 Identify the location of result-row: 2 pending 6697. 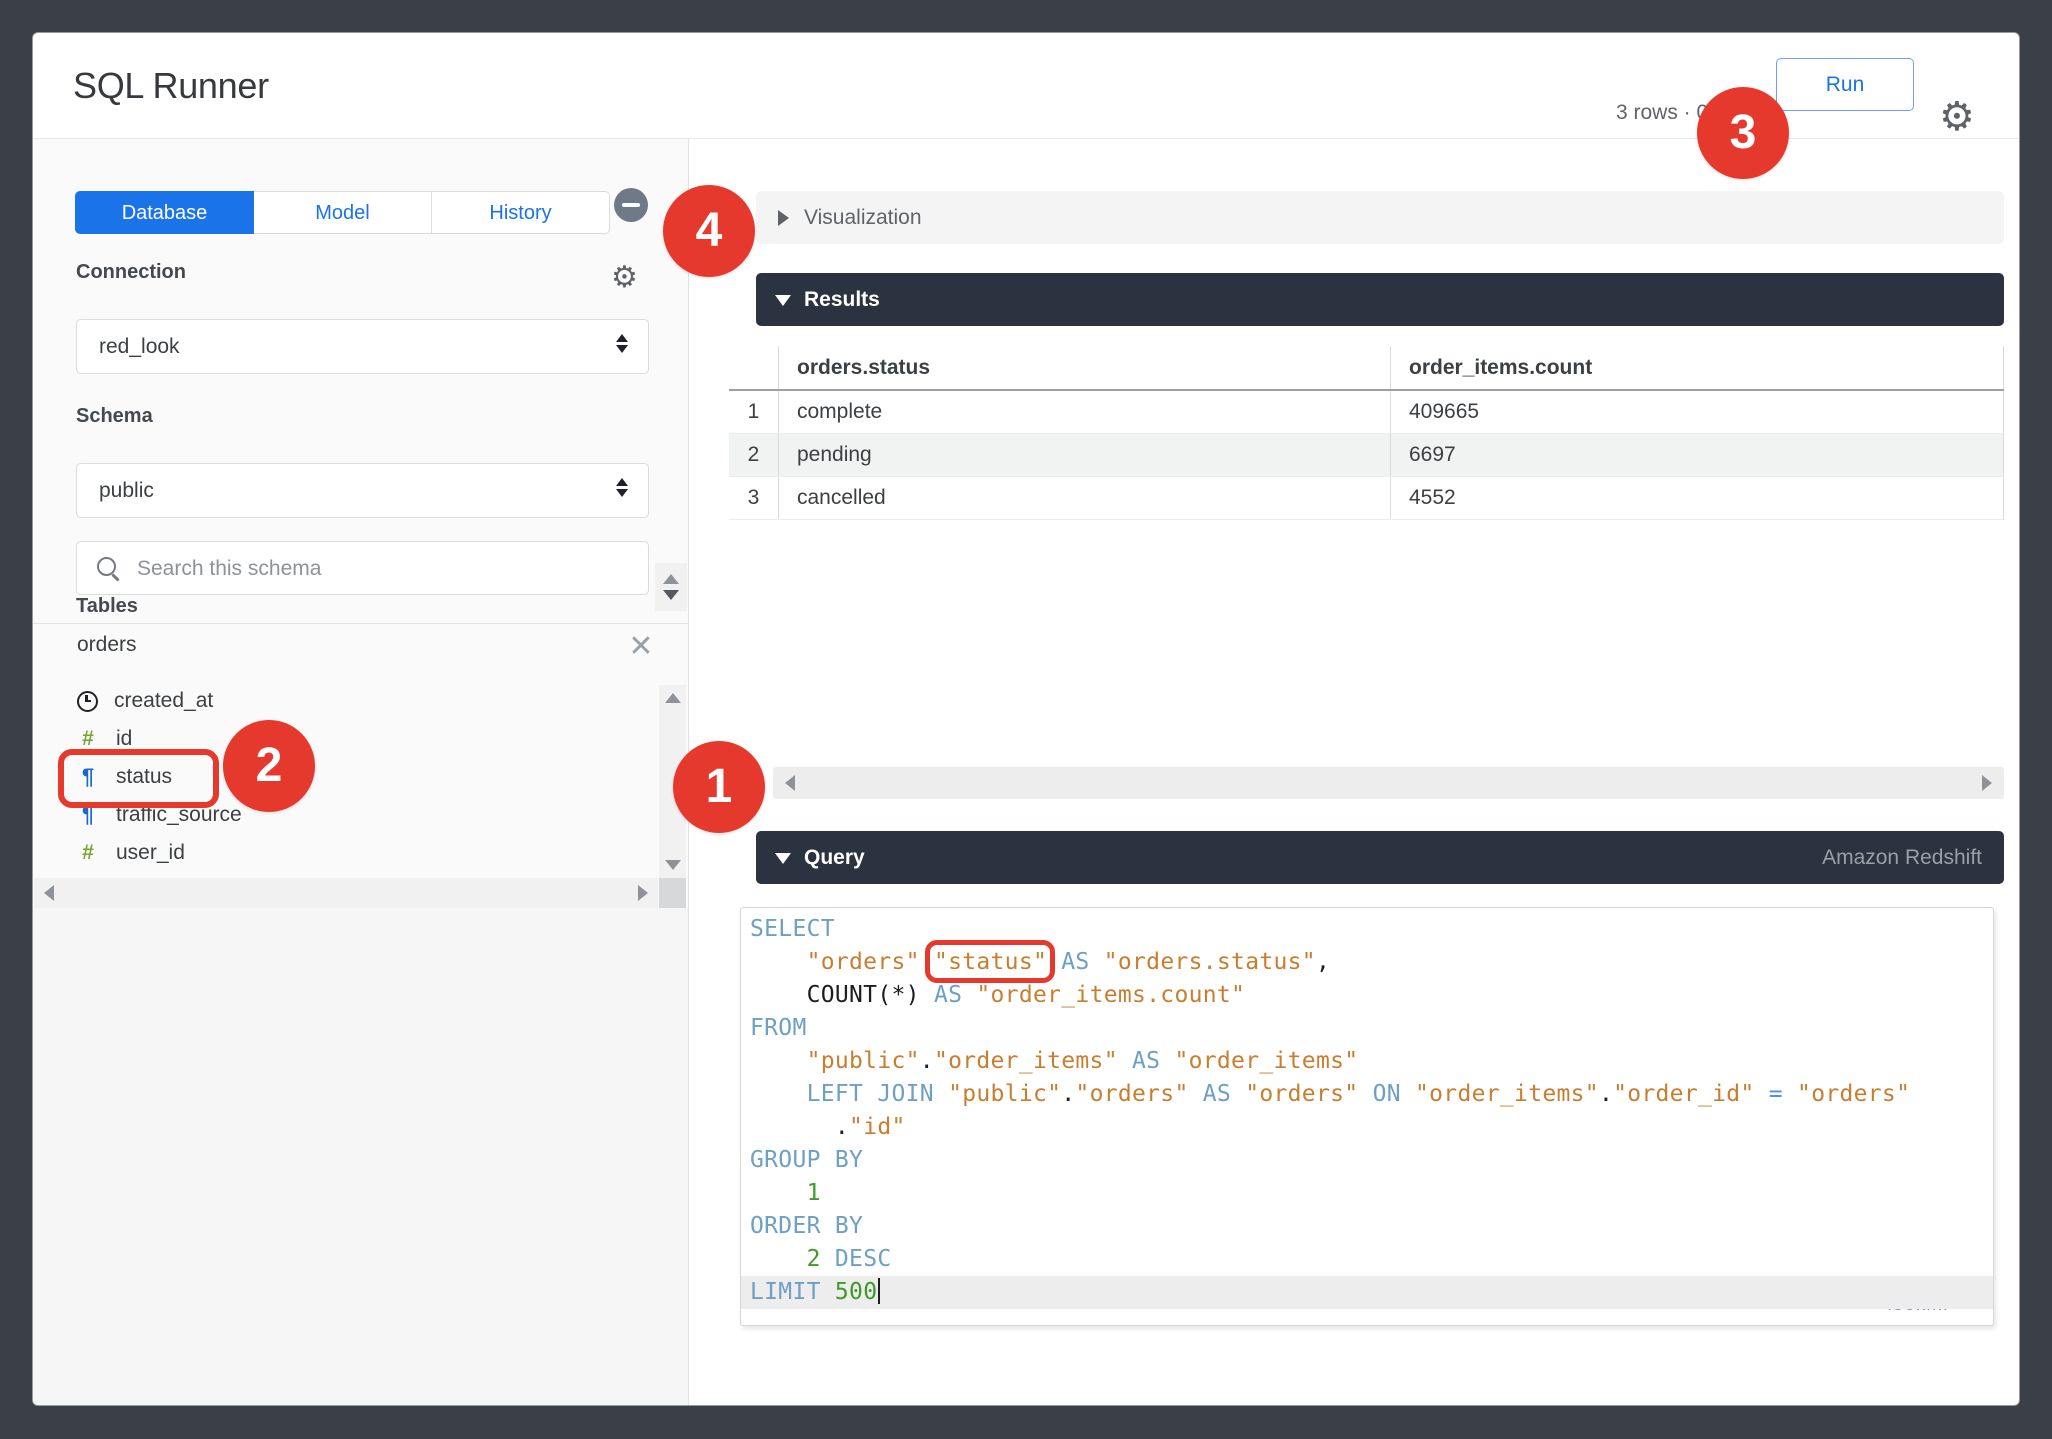
(1366, 455).